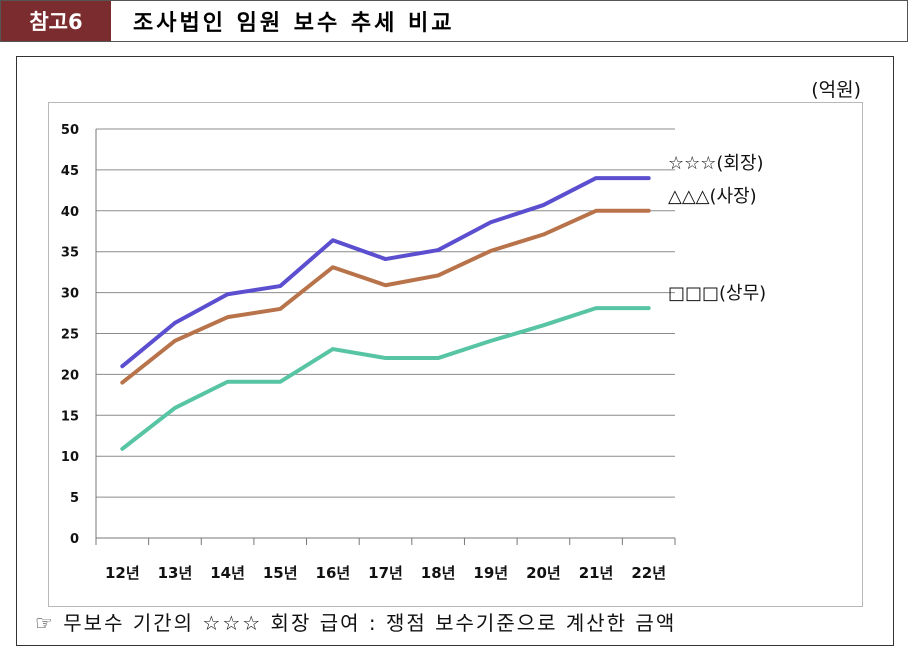 Image resolution: width=910 pixels, height=660 pixels. Describe the element at coordinates (70, 294) in the screenshot. I see `y-tick-label: 30` at that location.